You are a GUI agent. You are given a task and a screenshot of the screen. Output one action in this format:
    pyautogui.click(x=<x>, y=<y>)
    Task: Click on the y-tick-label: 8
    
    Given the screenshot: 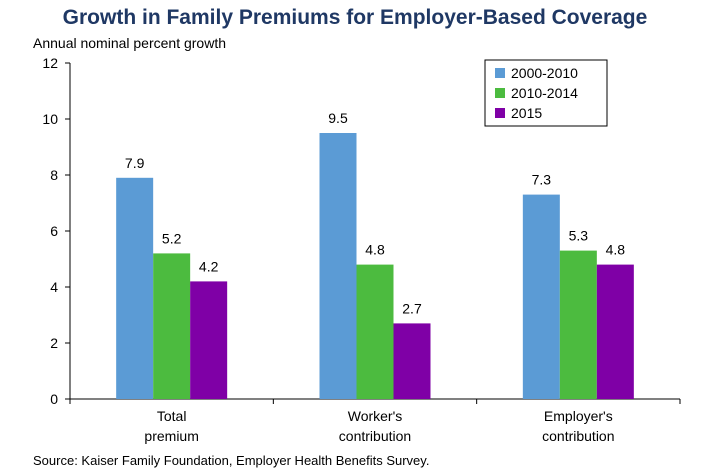 What is the action you would take?
    pyautogui.click(x=54, y=175)
    